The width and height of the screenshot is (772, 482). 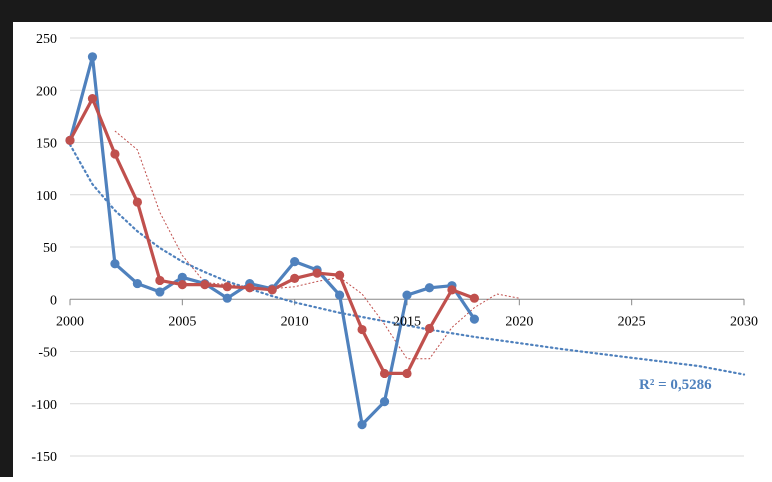 I want to click on x-tick-label: 2000, so click(x=70, y=321).